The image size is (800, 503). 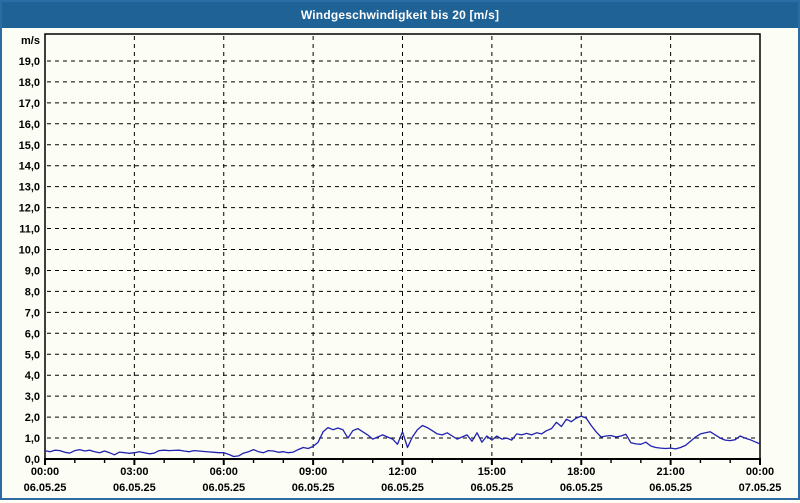 What do you see at coordinates (29, 104) in the screenshot?
I see `y-axis-tick-label: 17,0` at bounding box center [29, 104].